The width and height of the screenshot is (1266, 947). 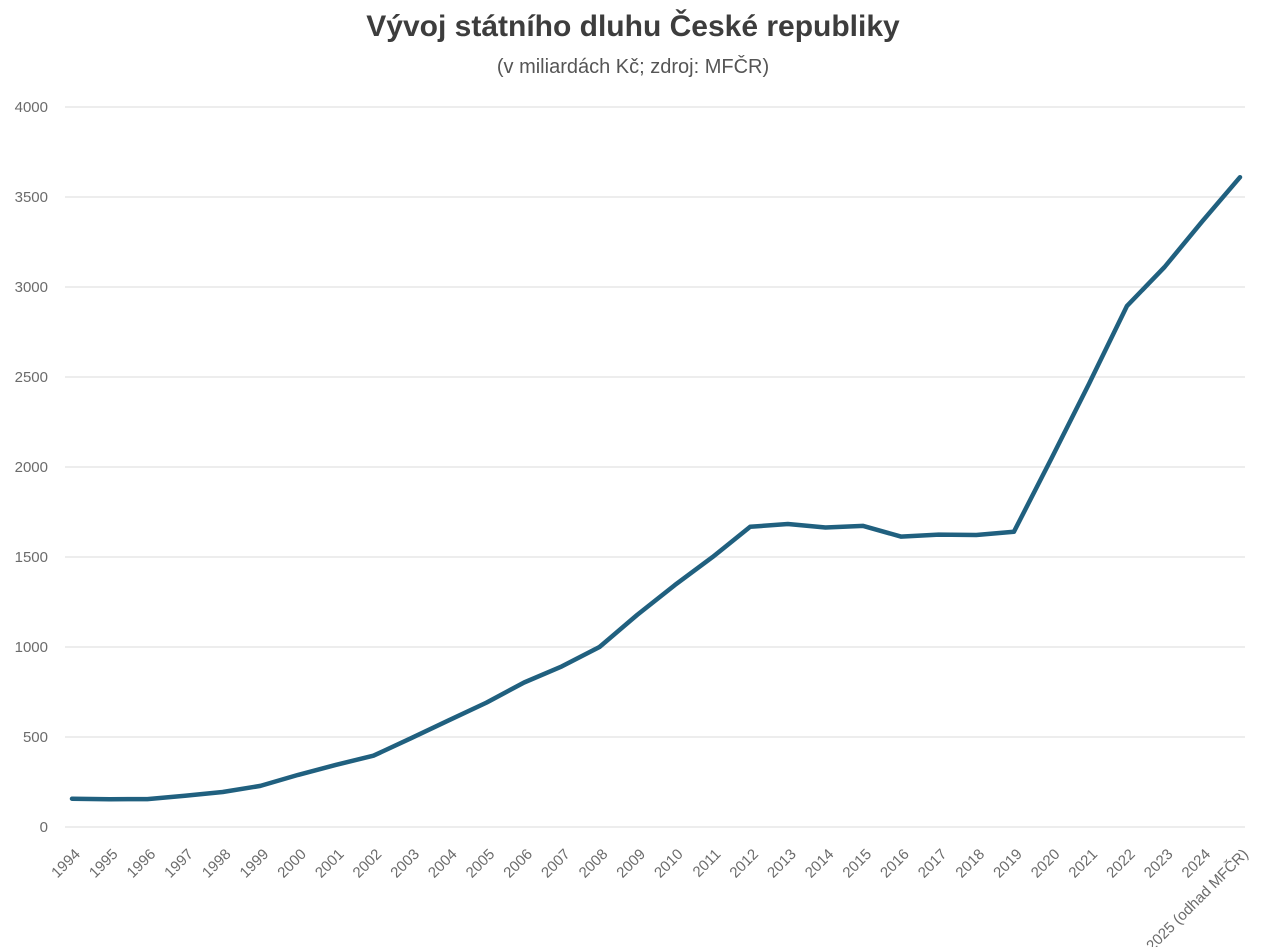 What do you see at coordinates (518, 864) in the screenshot?
I see `x-tick-label: 2006` at bounding box center [518, 864].